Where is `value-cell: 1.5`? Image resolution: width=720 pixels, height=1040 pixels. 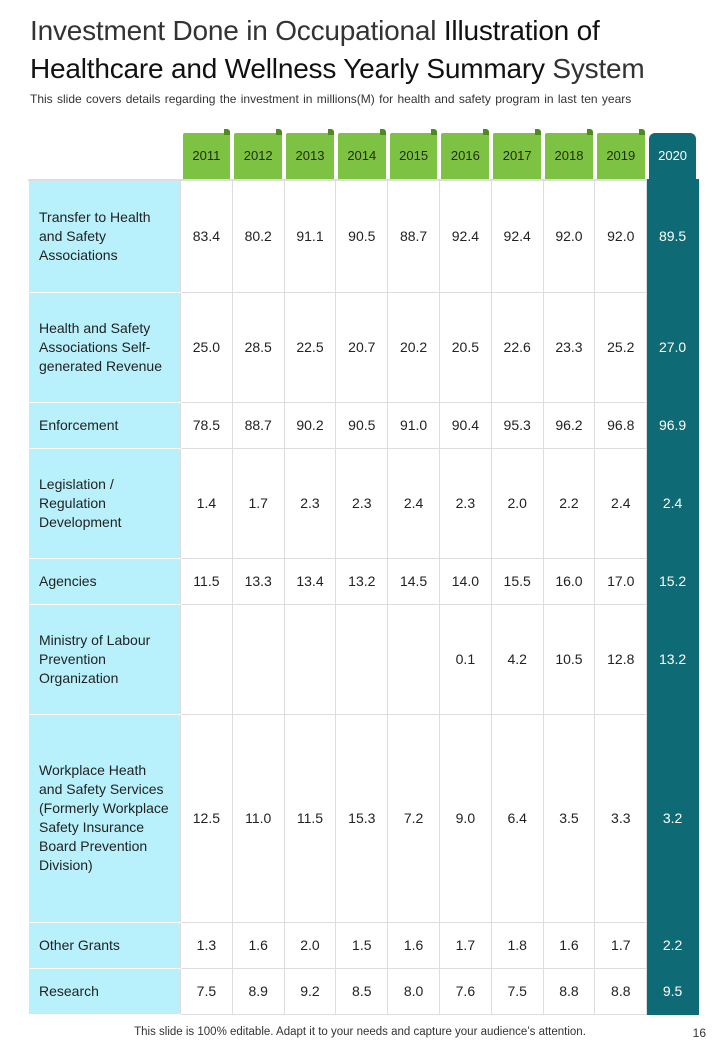 value-cell: 1.5 is located at coordinates (362, 945).